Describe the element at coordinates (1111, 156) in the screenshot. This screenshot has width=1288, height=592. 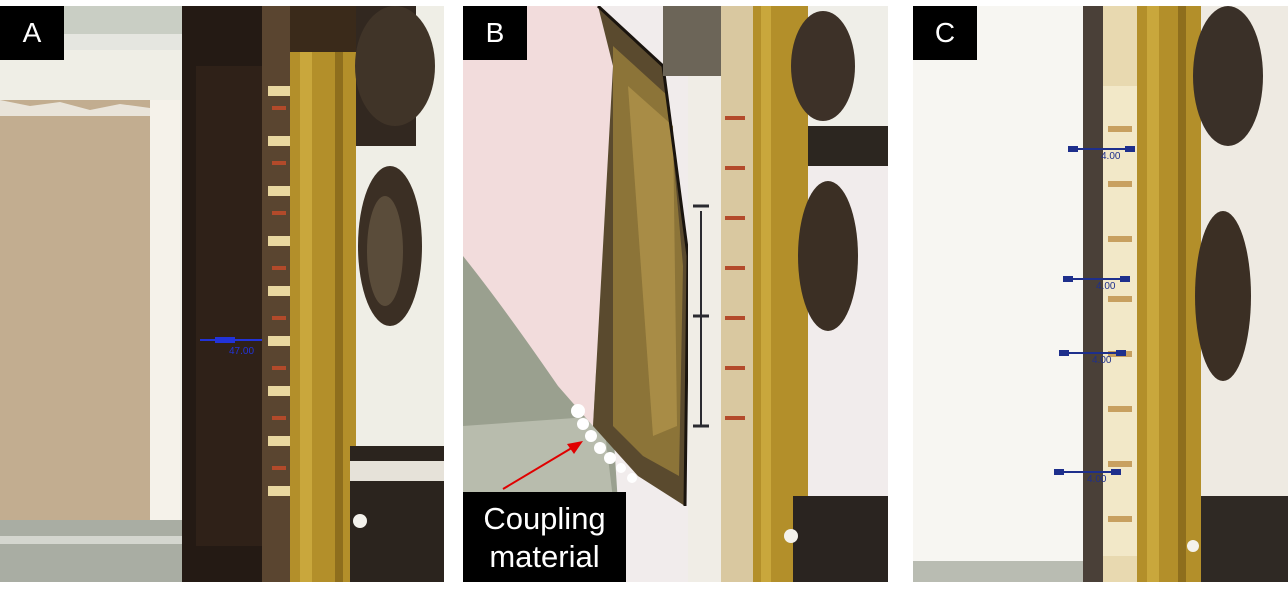
I see `measurement-label-c-1: 4.00` at that location.